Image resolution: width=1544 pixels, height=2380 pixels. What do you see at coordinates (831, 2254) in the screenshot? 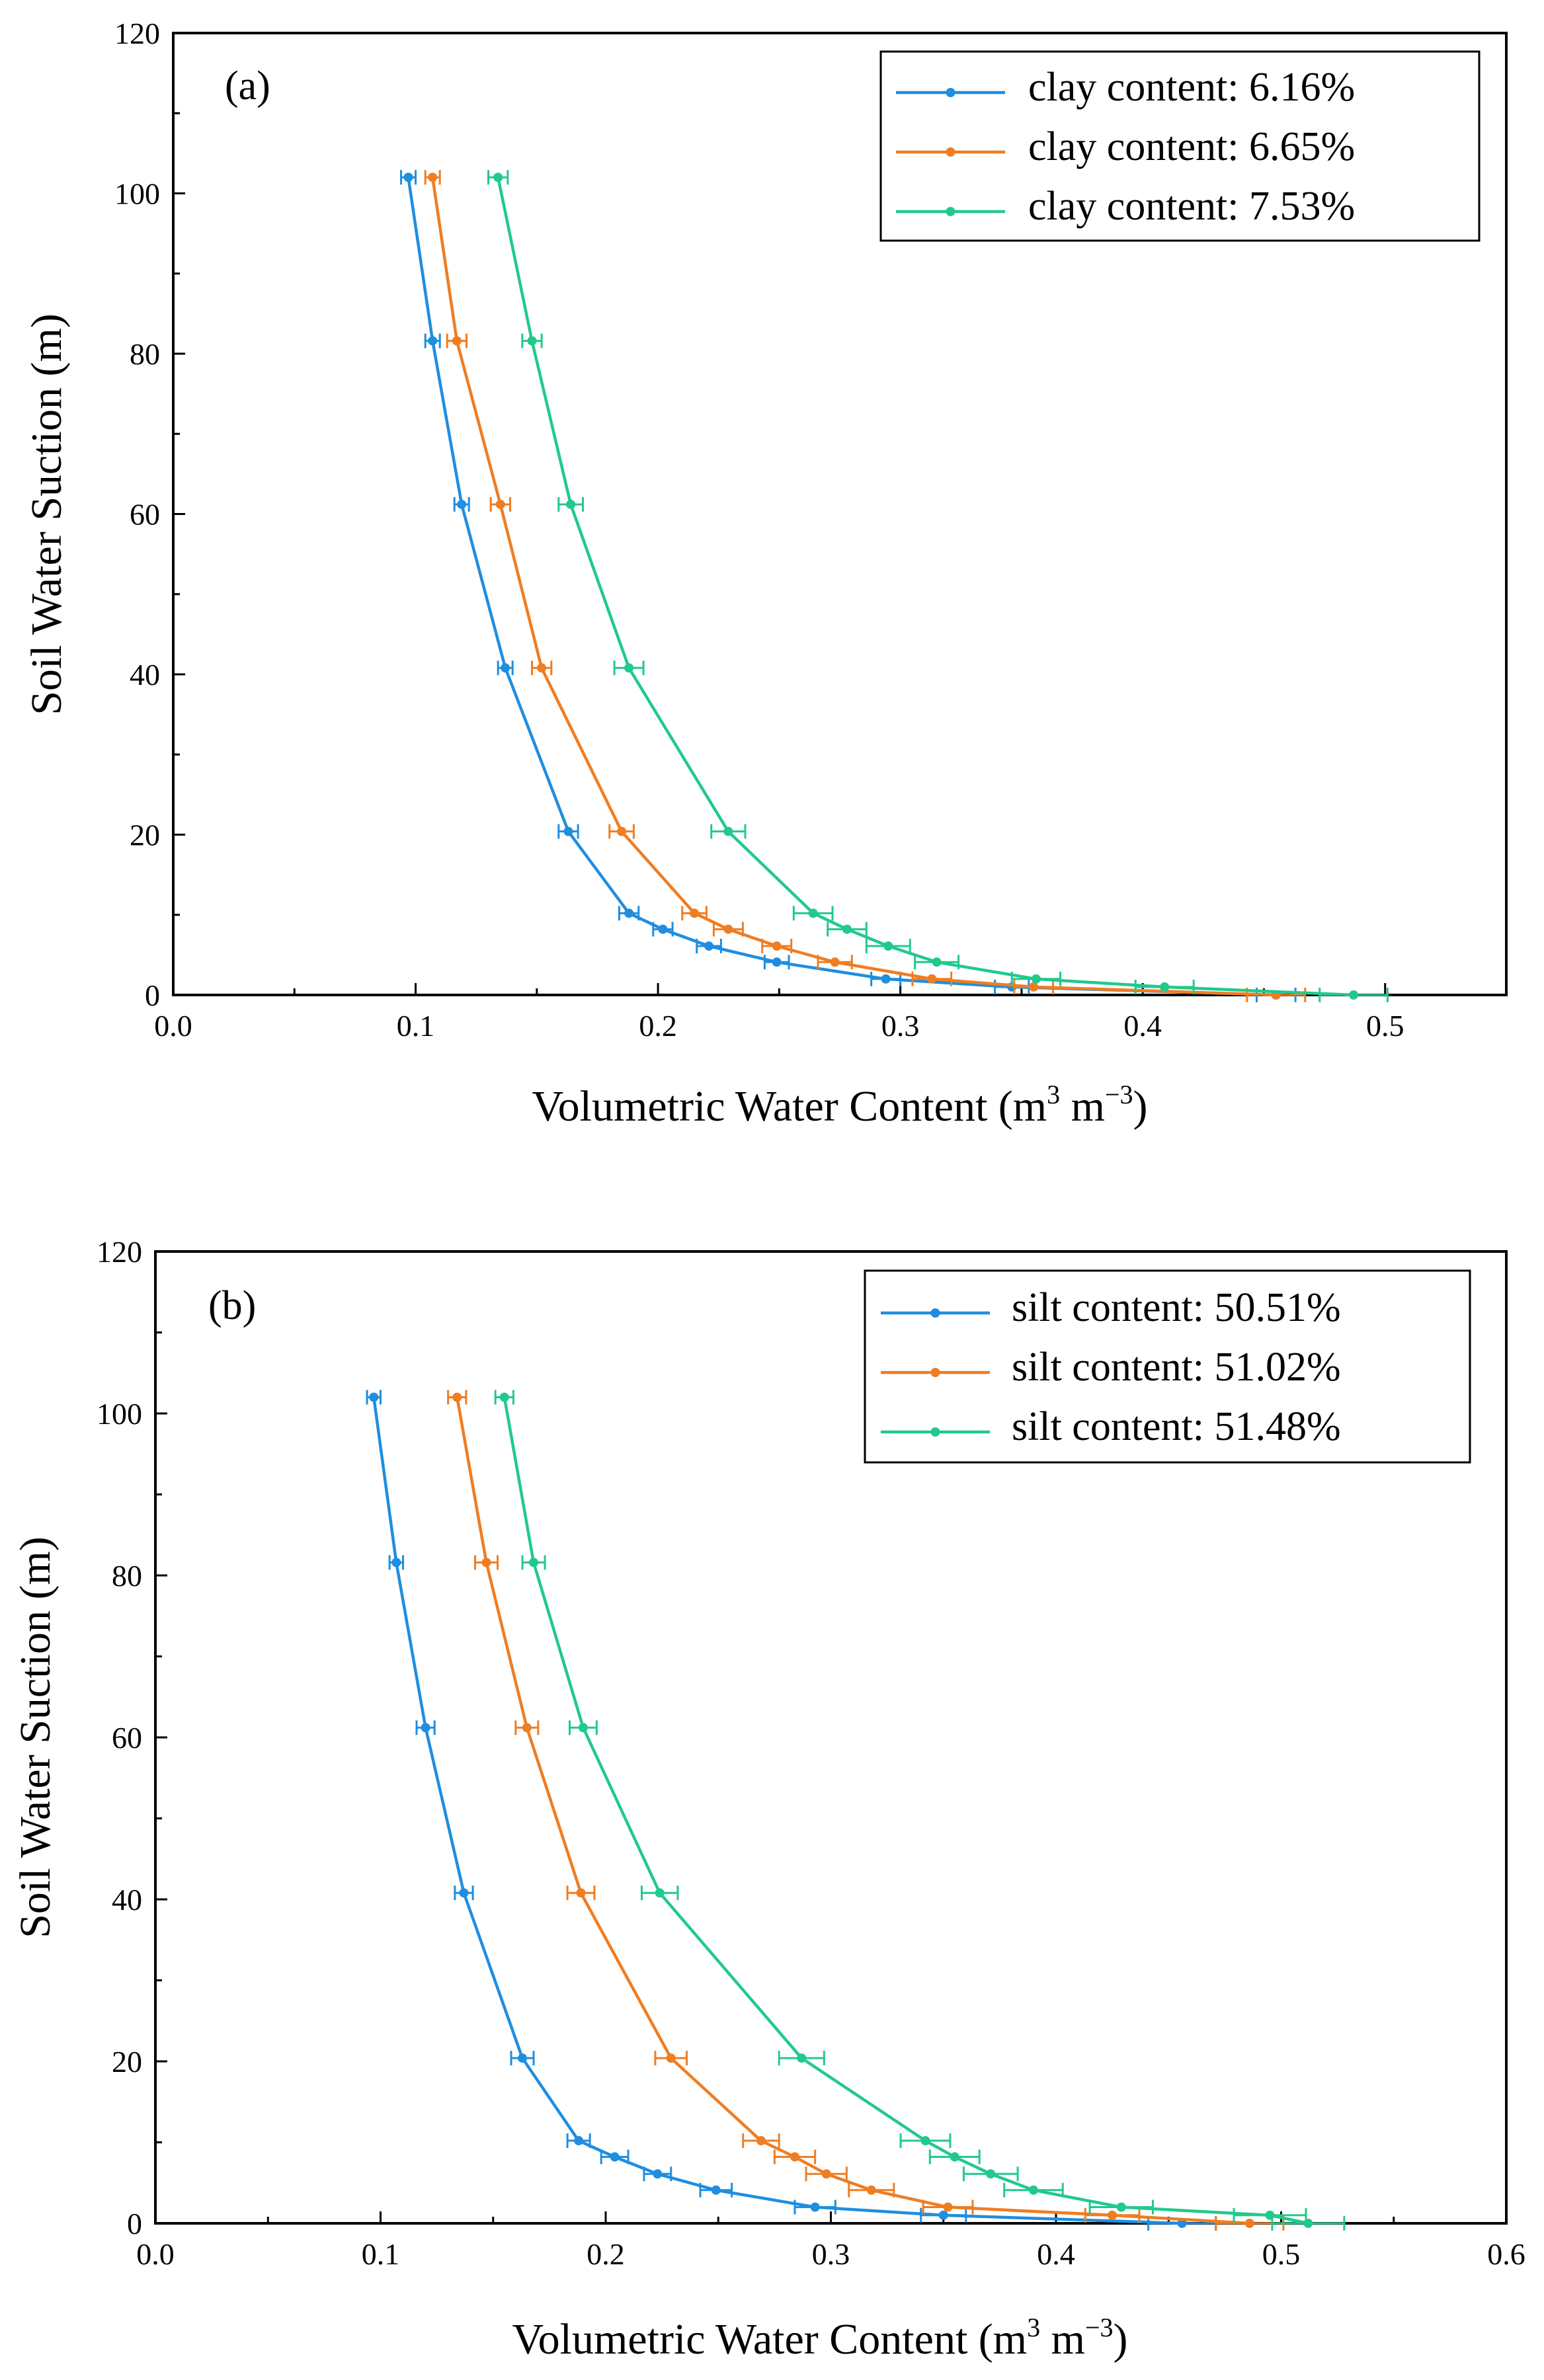
I see `panel-b-x-tick-labels: 0.0 0.1 0.2 0.3 0.4 0.5 0.6` at bounding box center [831, 2254].